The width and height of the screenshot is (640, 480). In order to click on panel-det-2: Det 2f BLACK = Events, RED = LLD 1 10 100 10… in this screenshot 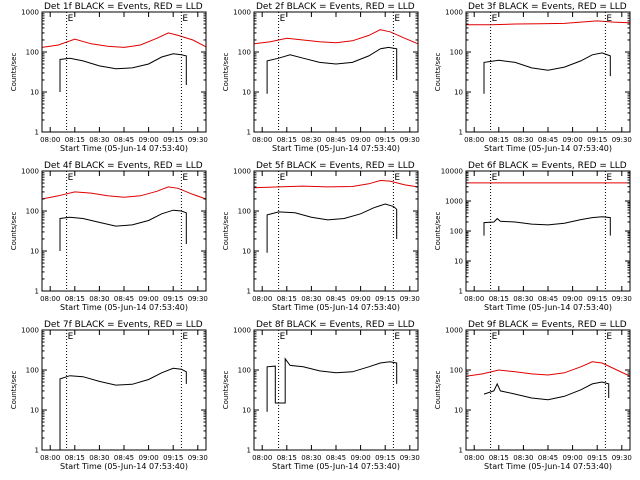, I will do `click(321, 77)`.